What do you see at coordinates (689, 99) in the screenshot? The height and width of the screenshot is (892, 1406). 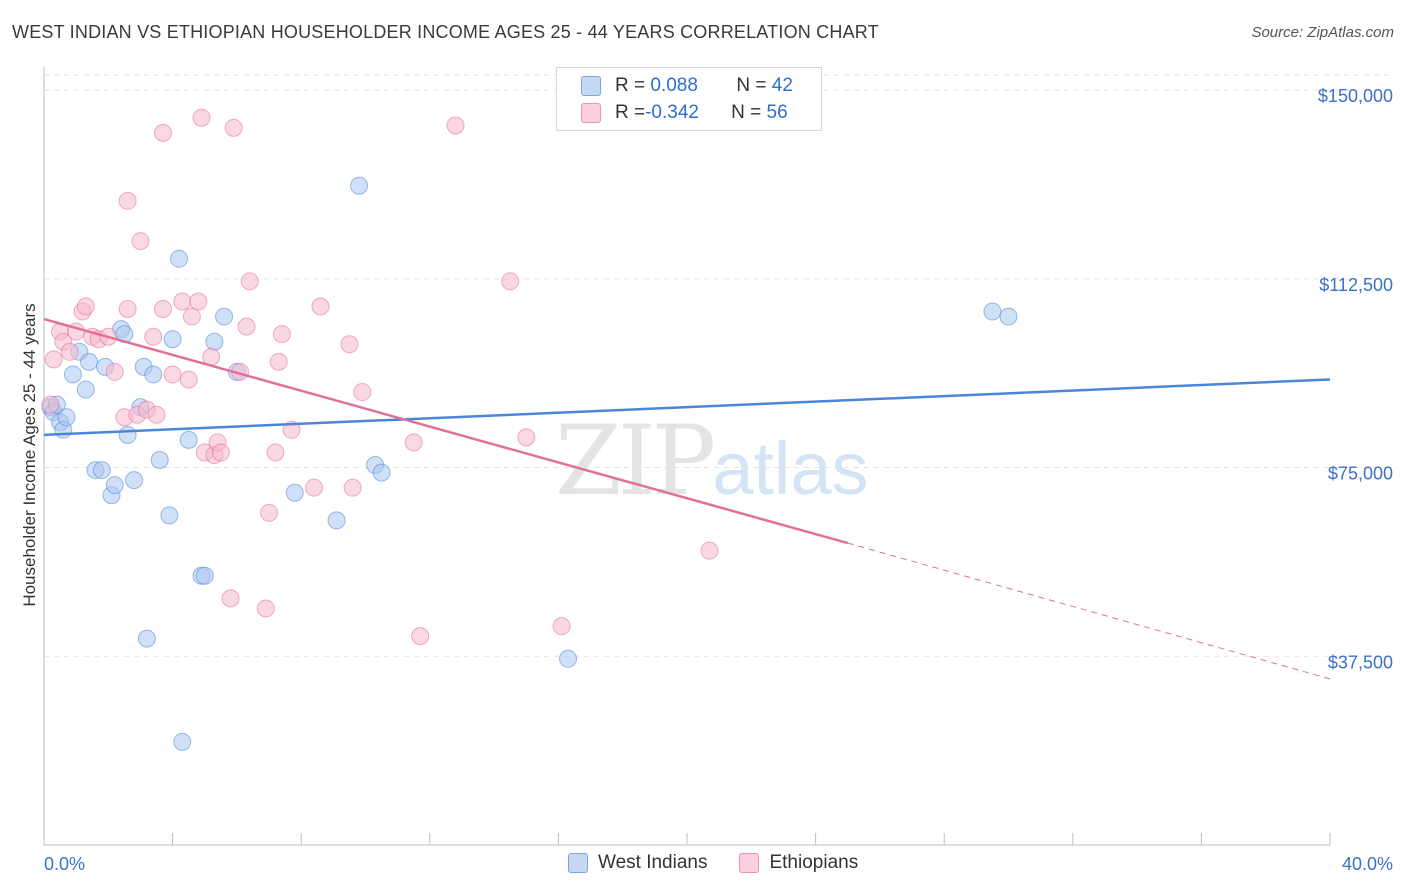 I see `stats-legend: R = 0.088 N = 42 R = -0.342 N = 56` at bounding box center [689, 99].